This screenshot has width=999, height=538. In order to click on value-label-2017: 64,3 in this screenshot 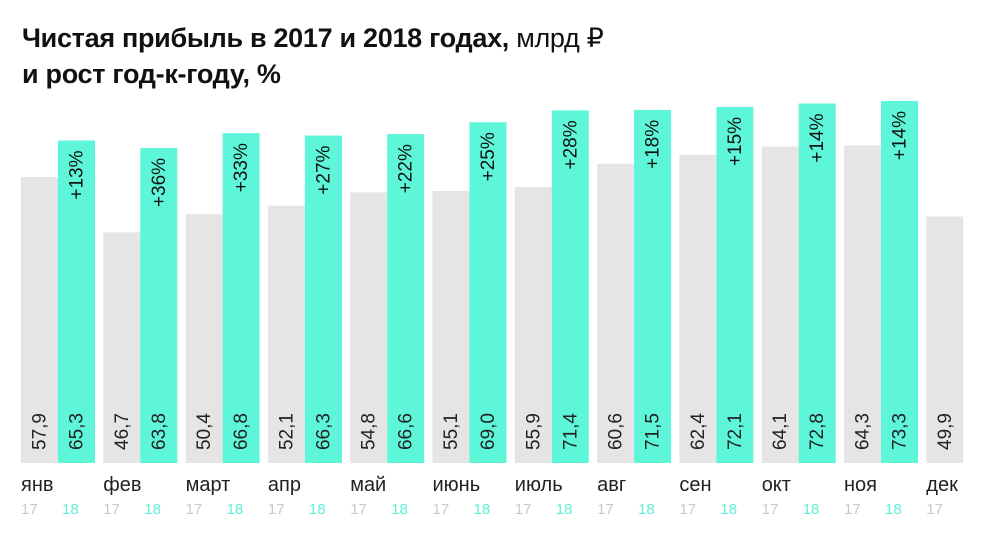, I will do `click(863, 431)`.